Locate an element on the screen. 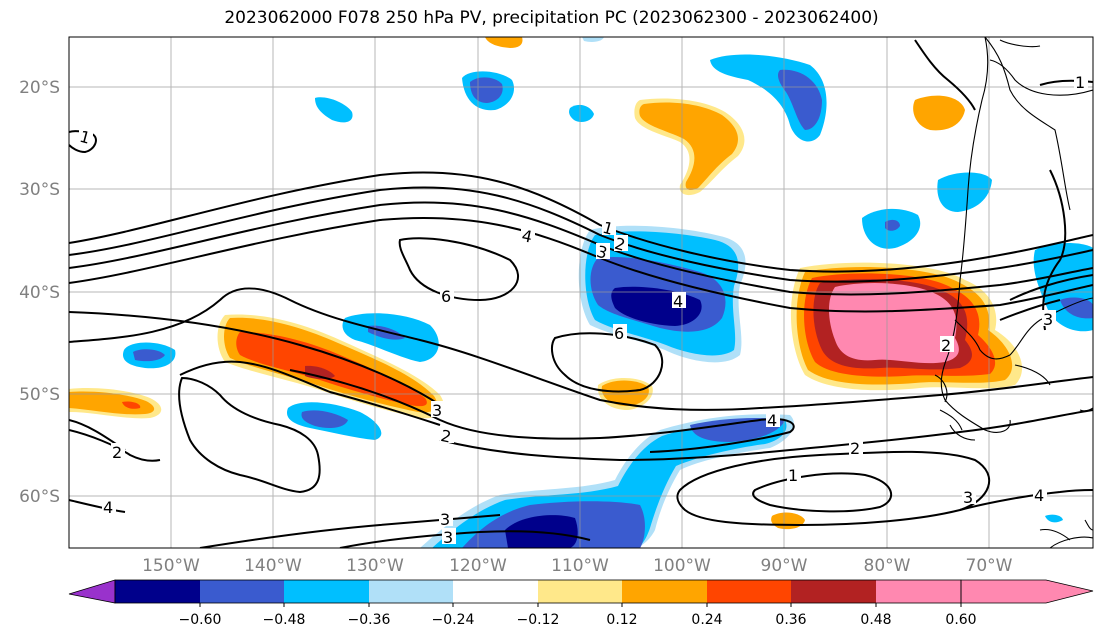 This screenshot has width=1103, height=641. lon-label: 140°W is located at coordinates (273, 566).